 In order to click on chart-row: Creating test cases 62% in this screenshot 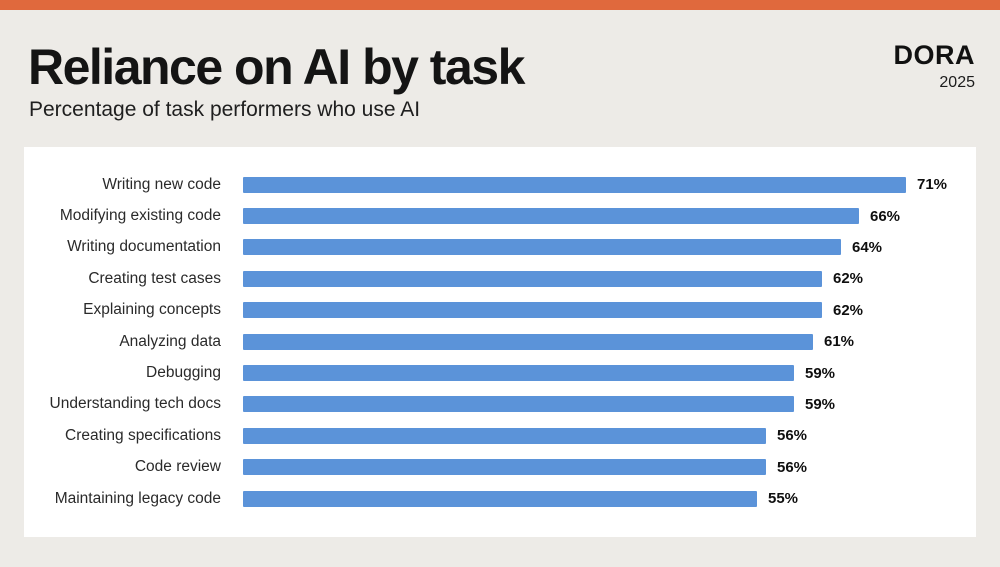, I will do `click(500, 278)`.